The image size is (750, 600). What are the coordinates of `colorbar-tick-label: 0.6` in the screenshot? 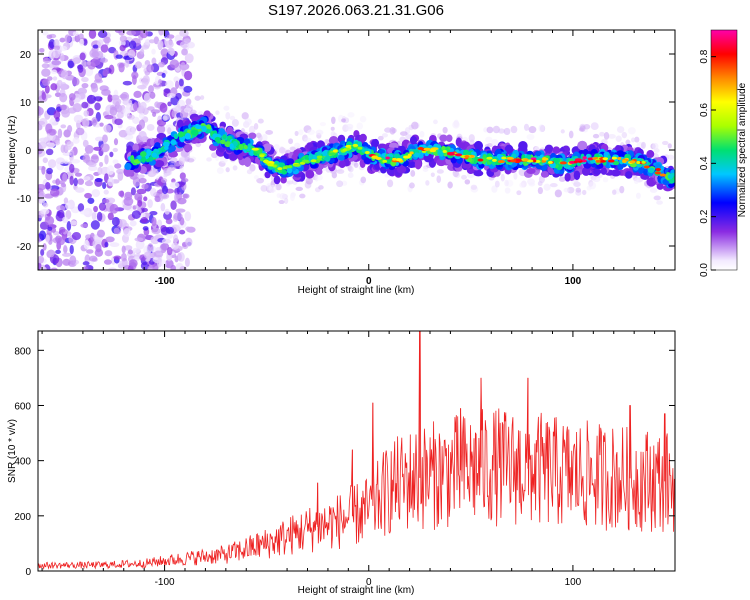 It's located at (704, 110).